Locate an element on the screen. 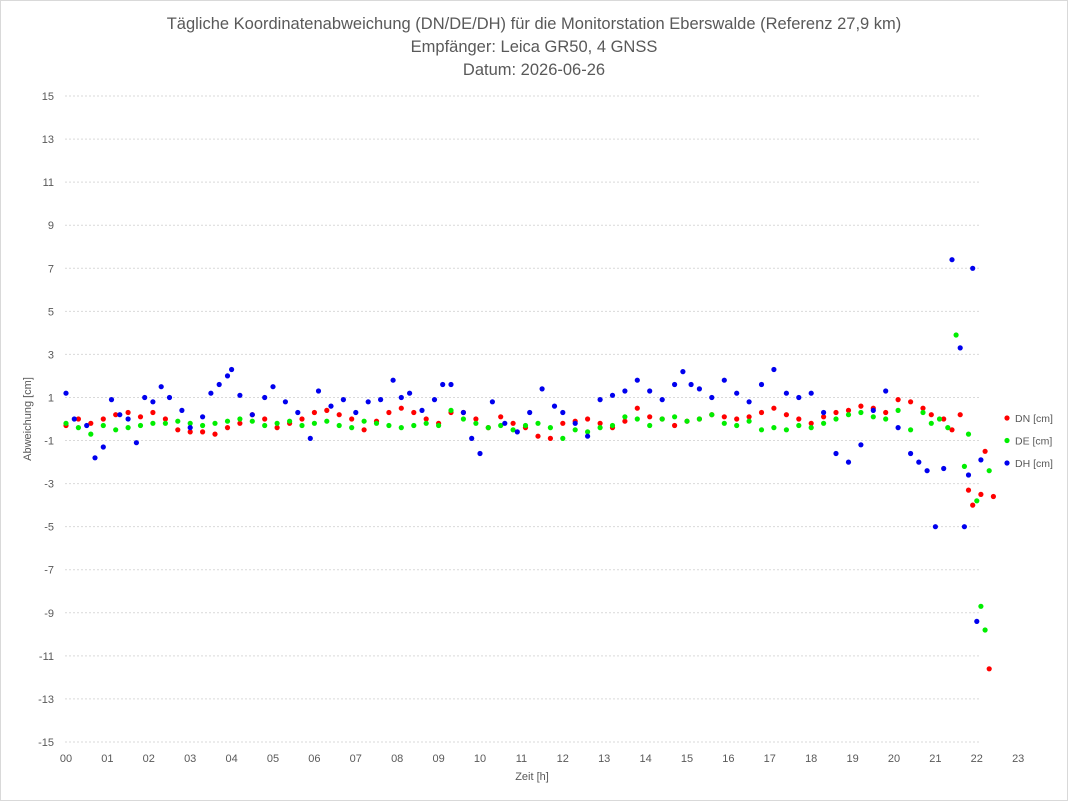 This screenshot has width=1068, height=801. x-tick-label: 04 is located at coordinates (231, 759).